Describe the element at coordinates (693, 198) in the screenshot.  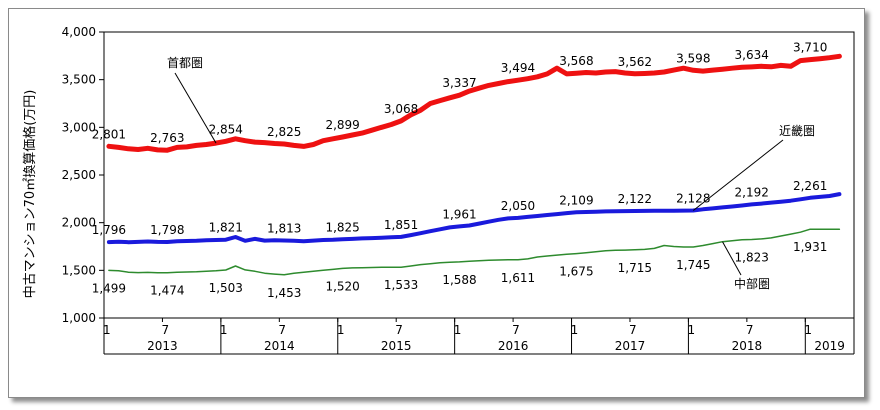
I see `data-label: 2,128` at that location.